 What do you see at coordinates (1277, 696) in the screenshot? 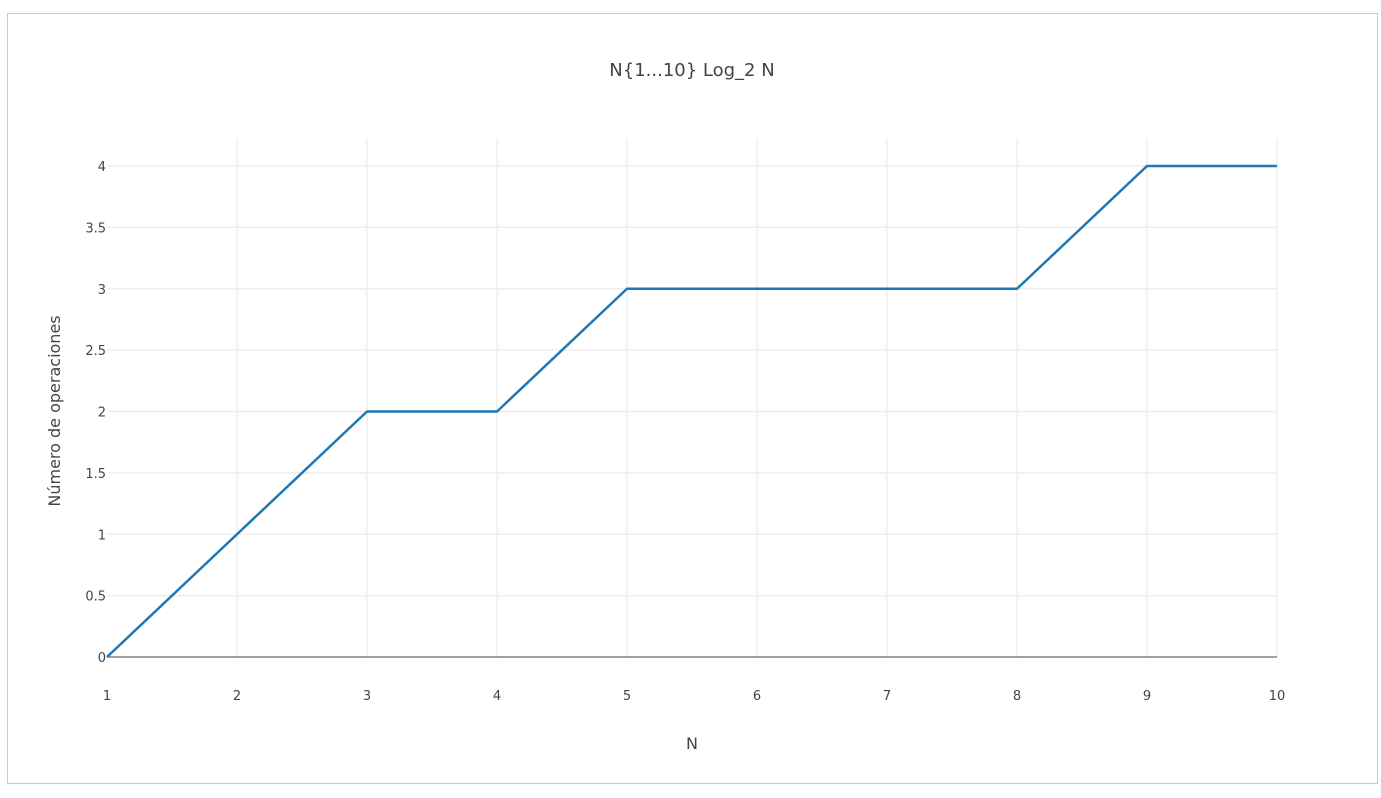
I see `x-tick-label: 10` at bounding box center [1277, 696].